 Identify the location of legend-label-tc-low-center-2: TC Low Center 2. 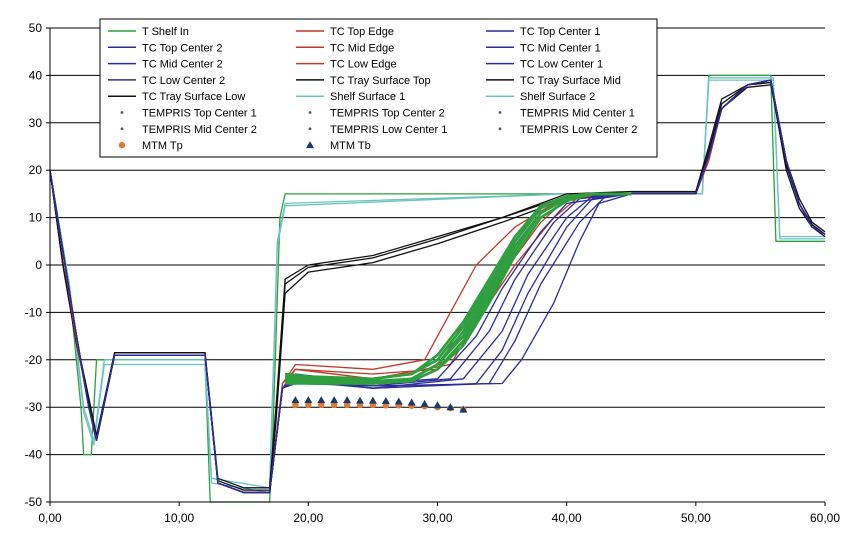
(183, 81).